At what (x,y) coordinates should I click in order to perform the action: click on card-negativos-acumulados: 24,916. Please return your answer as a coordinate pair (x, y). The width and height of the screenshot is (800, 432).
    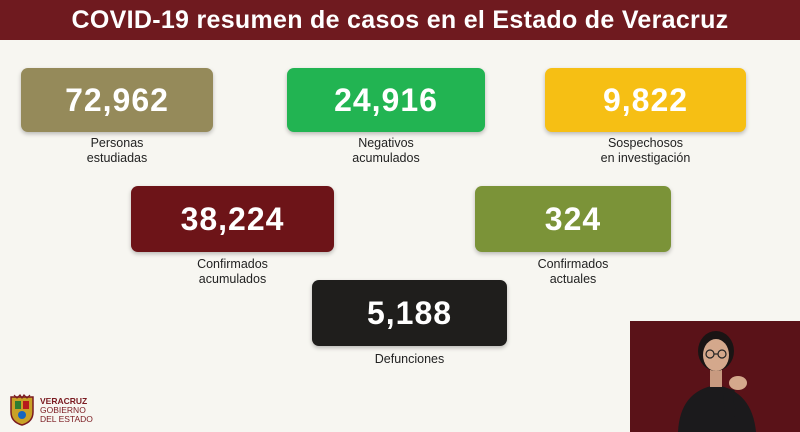
    Looking at the image, I should click on (386, 100).